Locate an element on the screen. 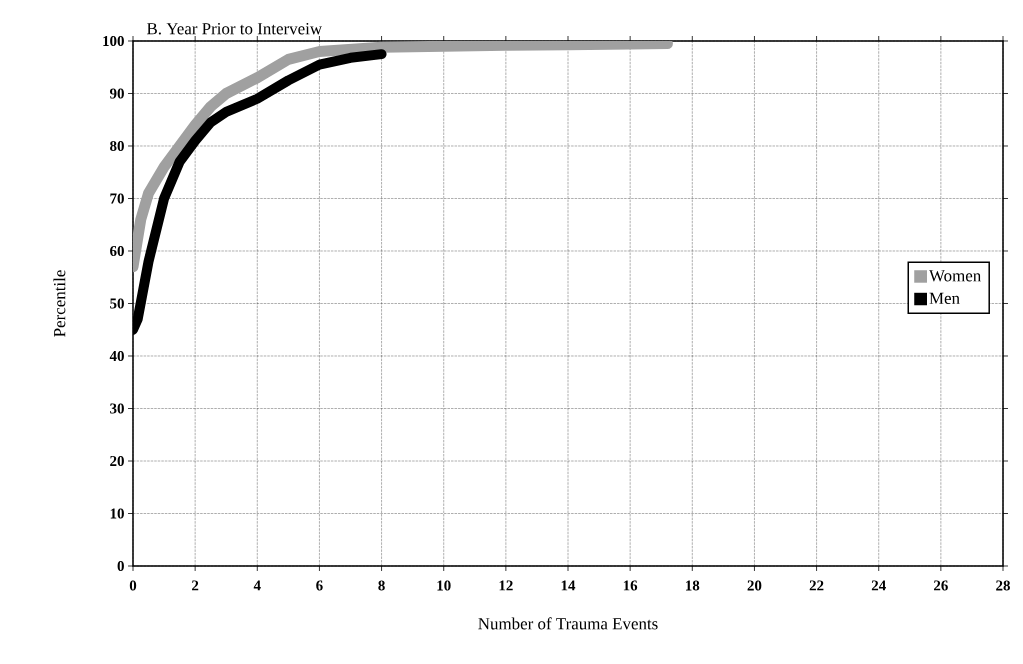 The image size is (1023, 664). y-tick-label: 30 is located at coordinates (117, 408).